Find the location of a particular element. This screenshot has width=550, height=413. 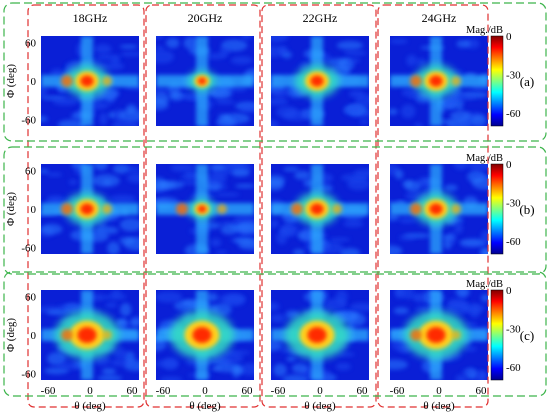

column-title: 22GHz is located at coordinates (320, 18).